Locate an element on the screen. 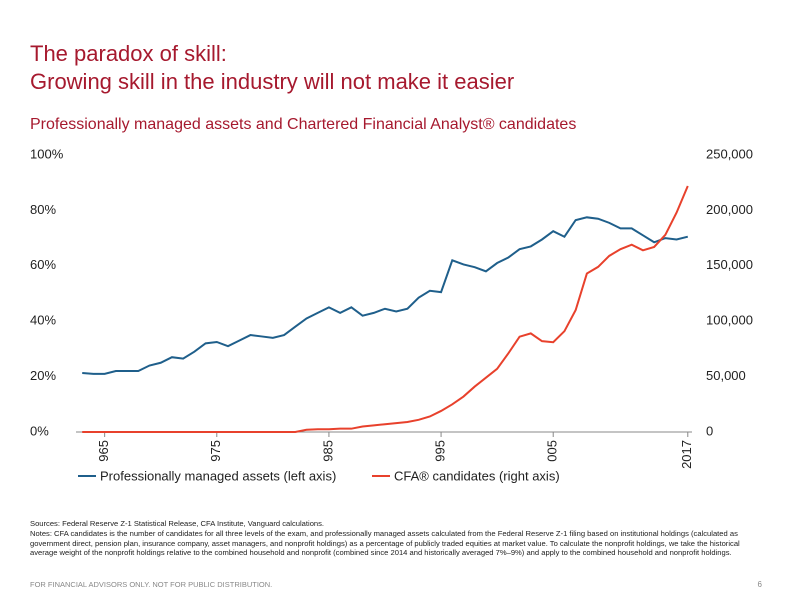 The height and width of the screenshot is (612, 792). y-tick-label: 40% is located at coordinates (43, 320).